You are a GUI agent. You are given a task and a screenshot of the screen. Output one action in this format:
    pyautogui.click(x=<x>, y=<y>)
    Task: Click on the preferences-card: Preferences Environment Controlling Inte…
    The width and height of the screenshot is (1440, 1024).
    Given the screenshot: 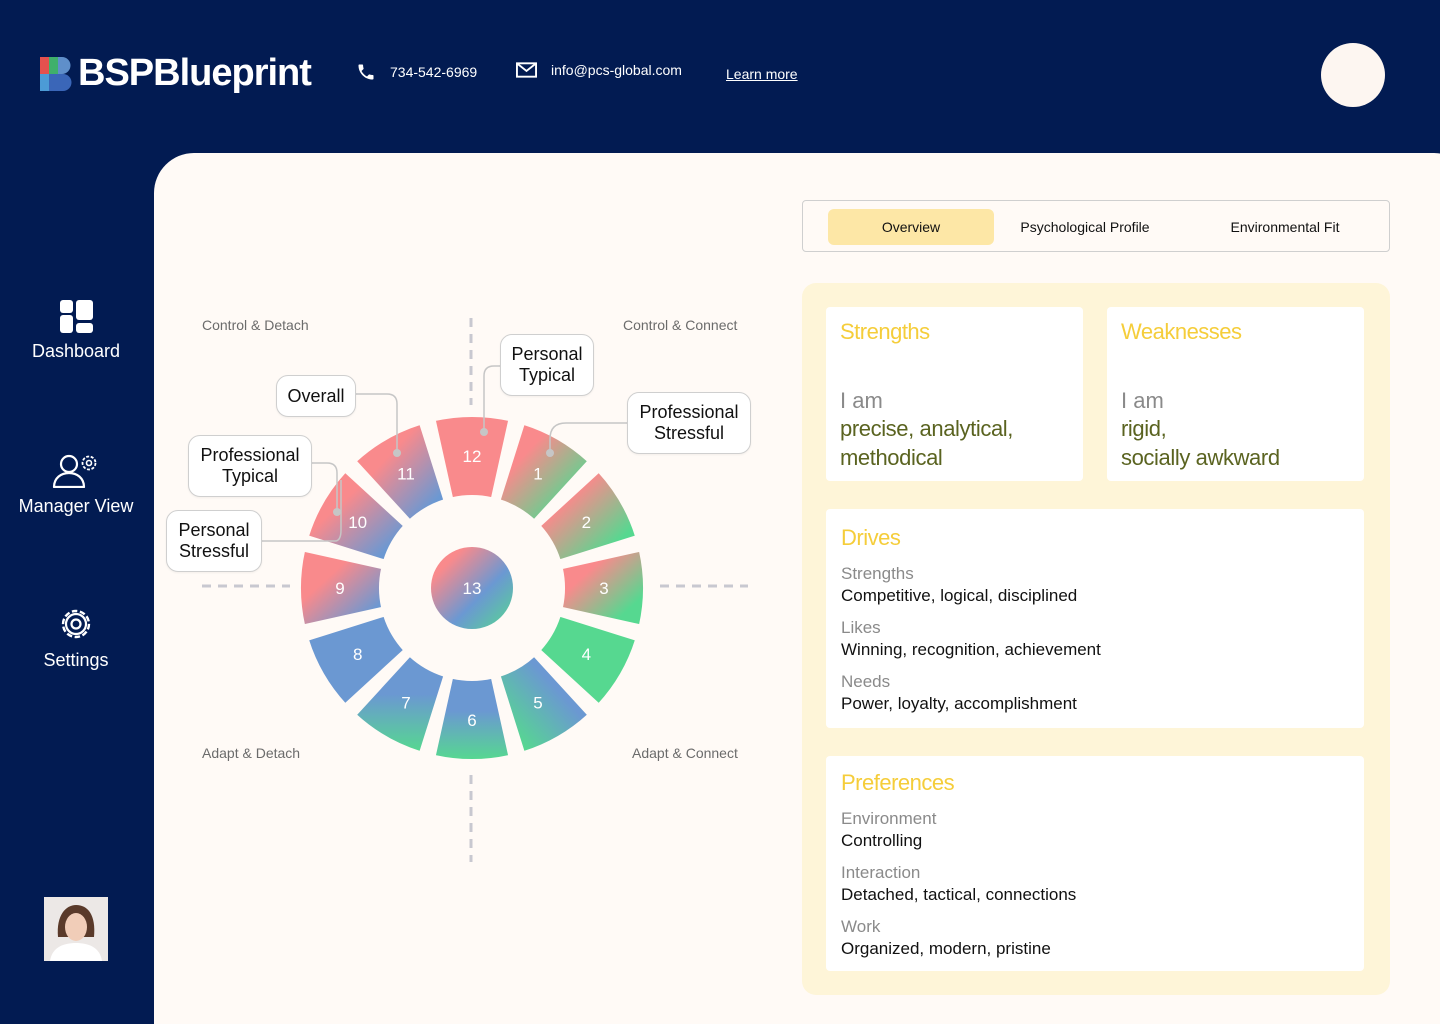 What is the action you would take?
    pyautogui.click(x=1095, y=863)
    